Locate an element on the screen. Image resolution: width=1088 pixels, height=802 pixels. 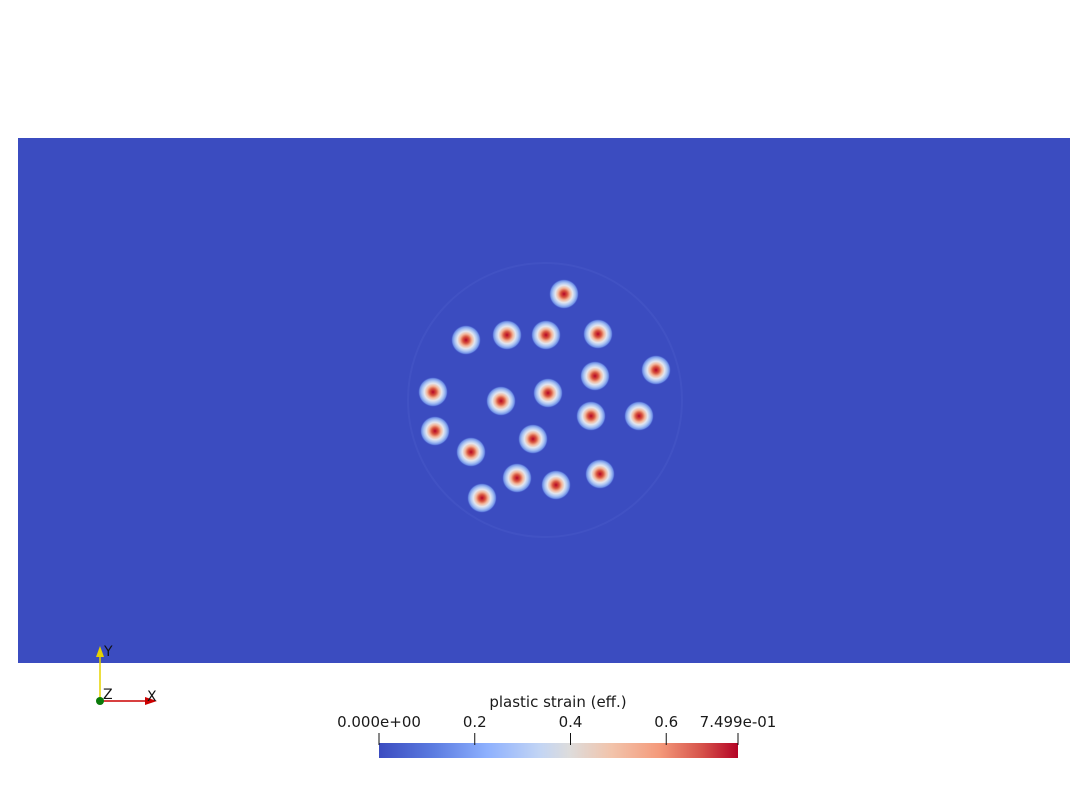
x-axis-arrowhead is located at coordinates (151, 701).